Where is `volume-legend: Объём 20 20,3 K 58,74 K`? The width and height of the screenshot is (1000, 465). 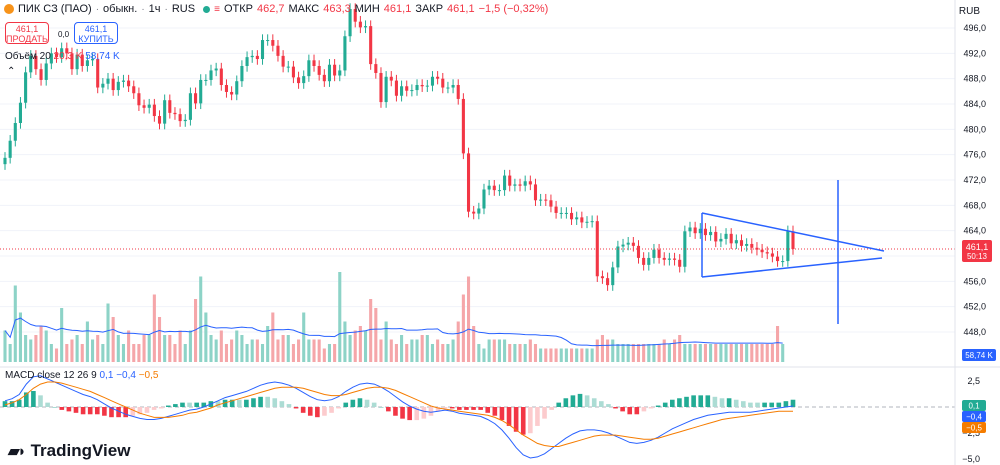
volume-legend: Объём 20 20,3 K 58,74 K is located at coordinates (62, 56).